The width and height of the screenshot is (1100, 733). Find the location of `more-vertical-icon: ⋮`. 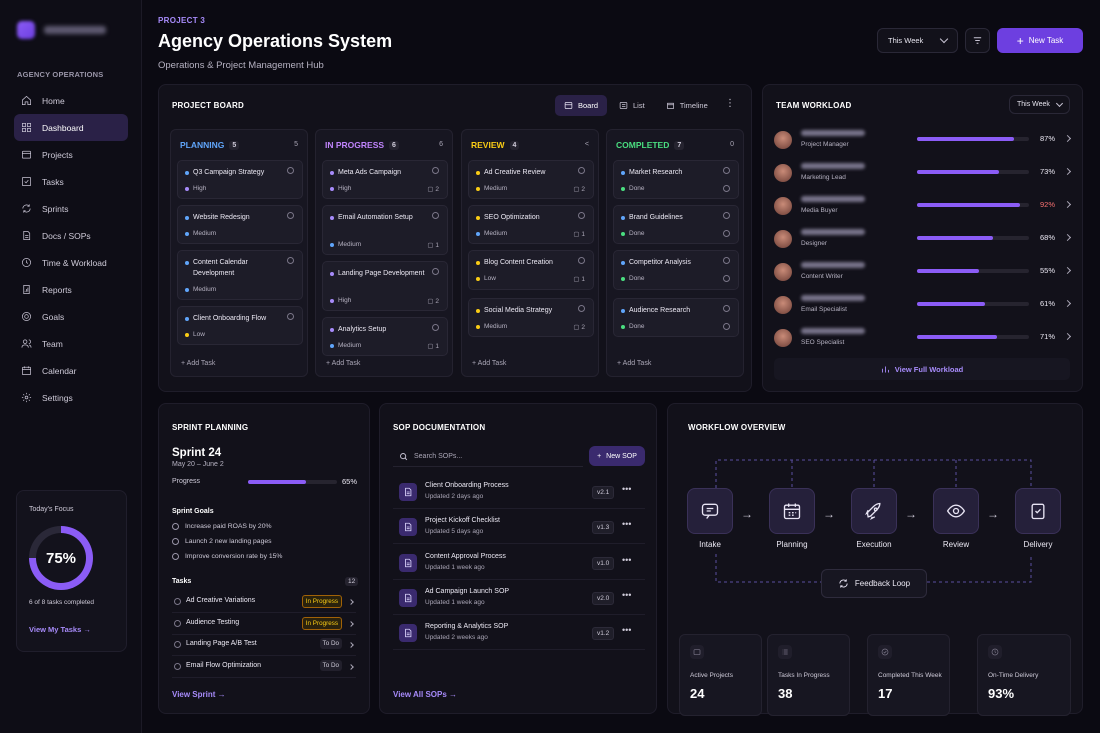

more-vertical-icon: ⋮ is located at coordinates (730, 103).